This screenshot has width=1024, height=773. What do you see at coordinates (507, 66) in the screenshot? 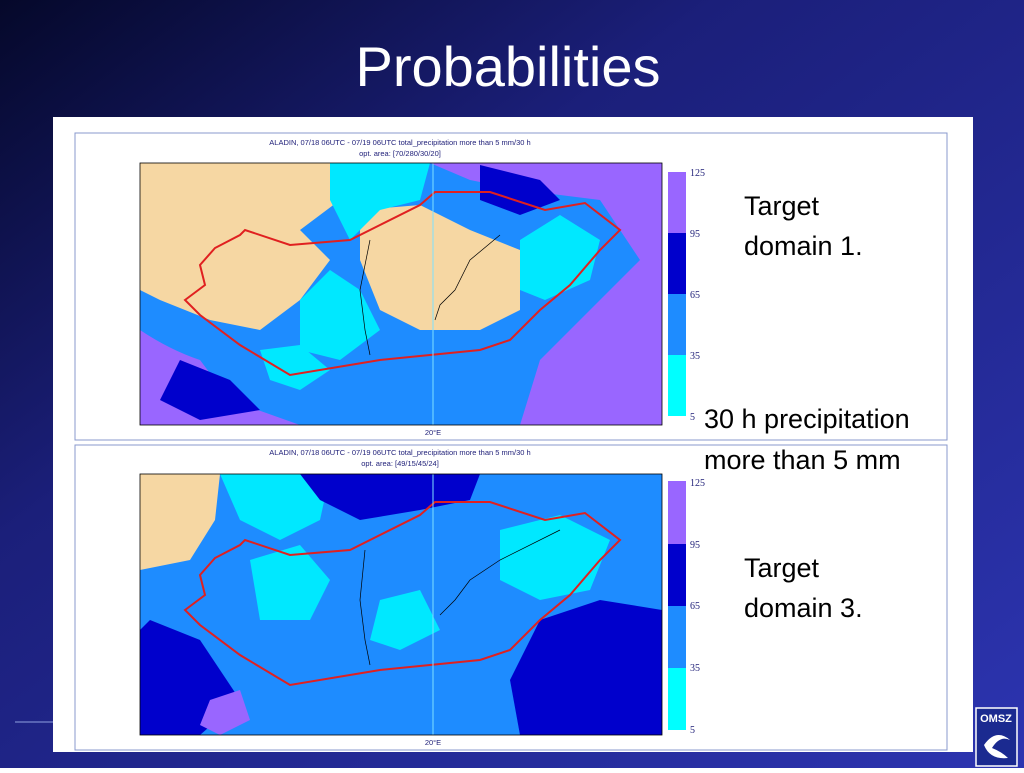
I see `slide-title: Probabilities` at bounding box center [507, 66].